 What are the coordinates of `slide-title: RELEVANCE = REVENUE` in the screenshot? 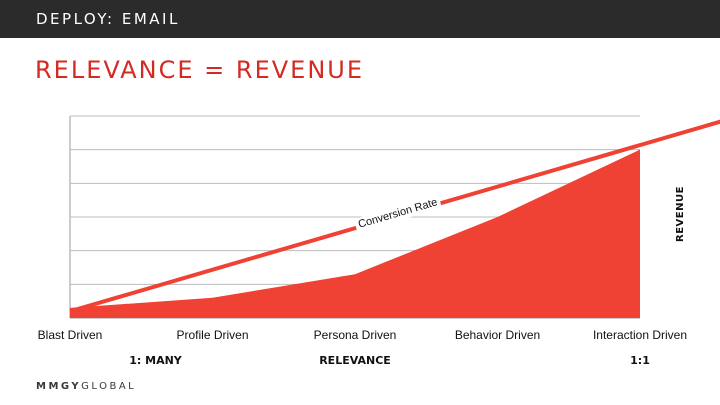 It's located at (200, 70).